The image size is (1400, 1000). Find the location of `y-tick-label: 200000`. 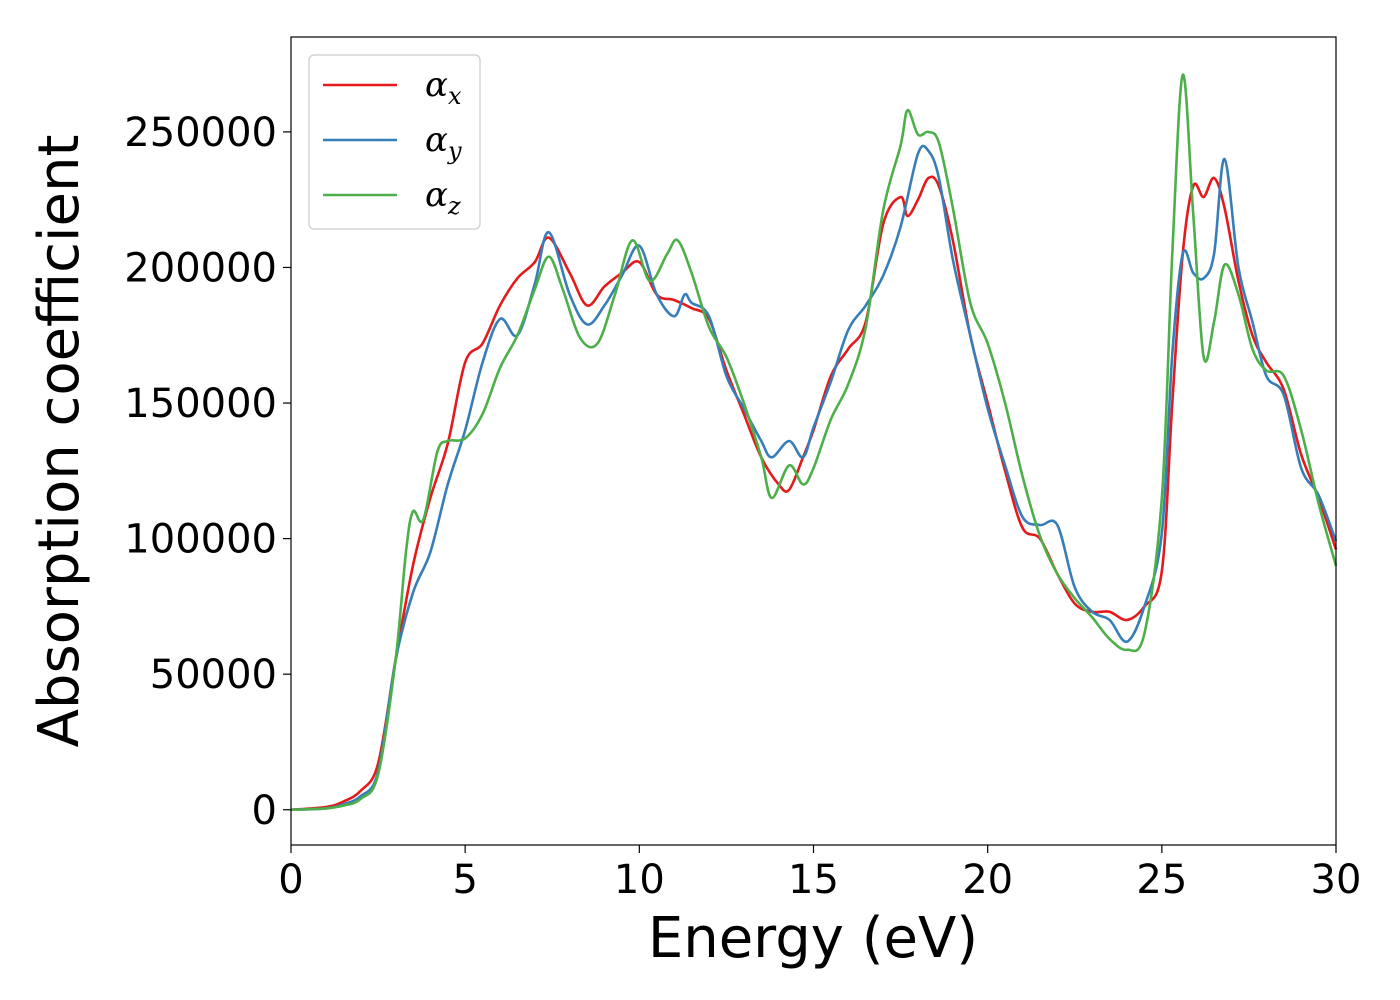

y-tick-label: 200000 is located at coordinates (200, 268).